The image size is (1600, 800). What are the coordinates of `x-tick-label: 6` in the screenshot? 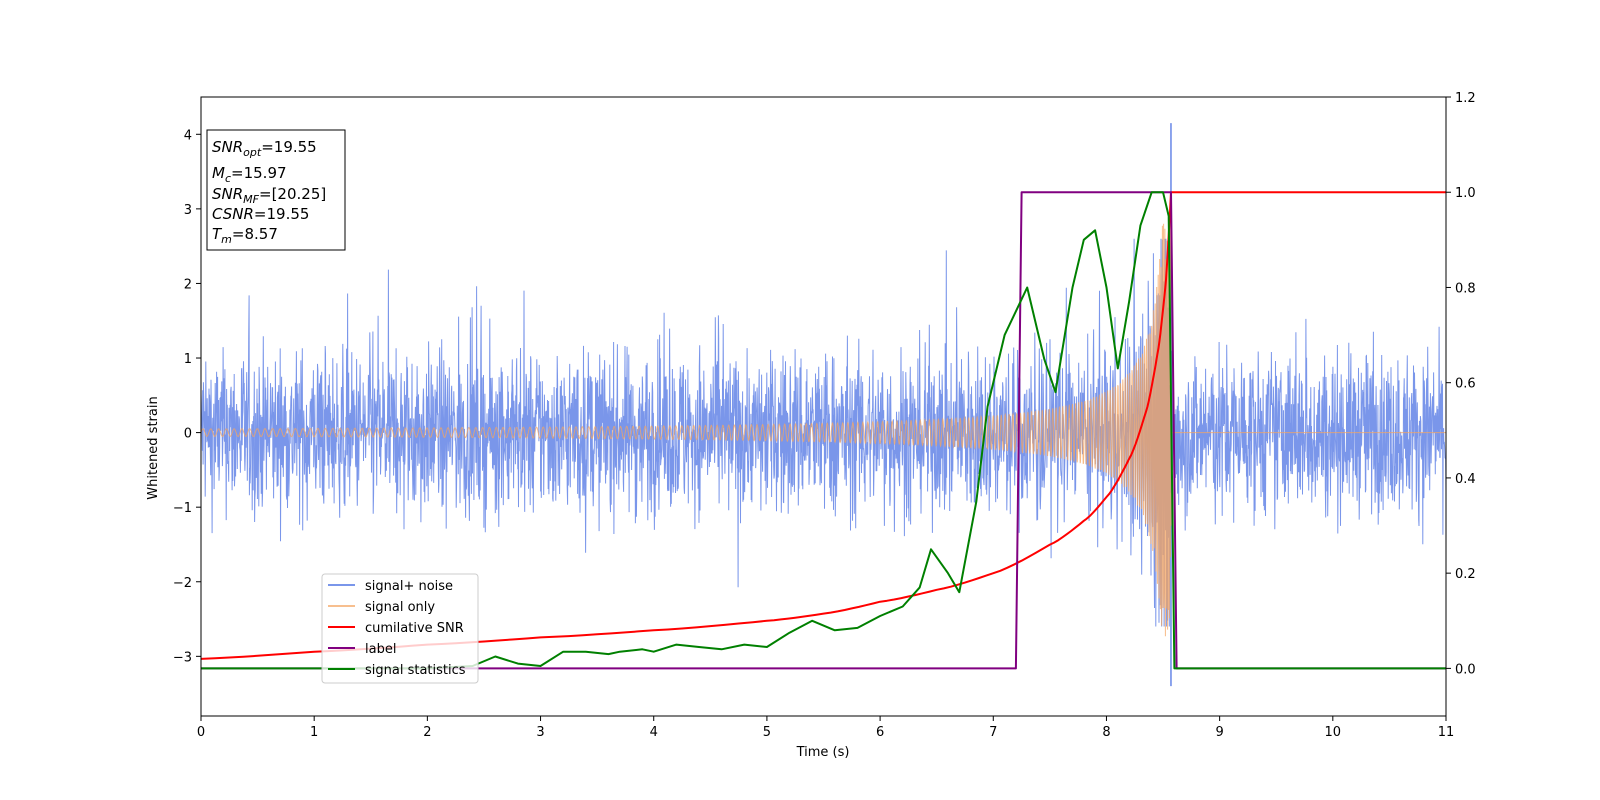 It's located at (880, 732).